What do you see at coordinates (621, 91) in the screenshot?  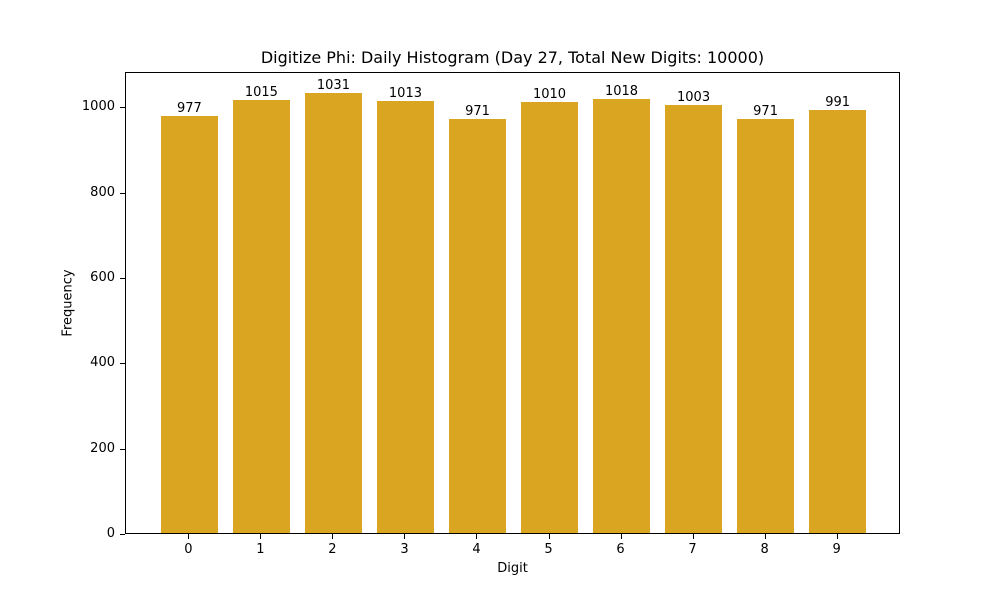 I see `bar-value-label: 1018` at bounding box center [621, 91].